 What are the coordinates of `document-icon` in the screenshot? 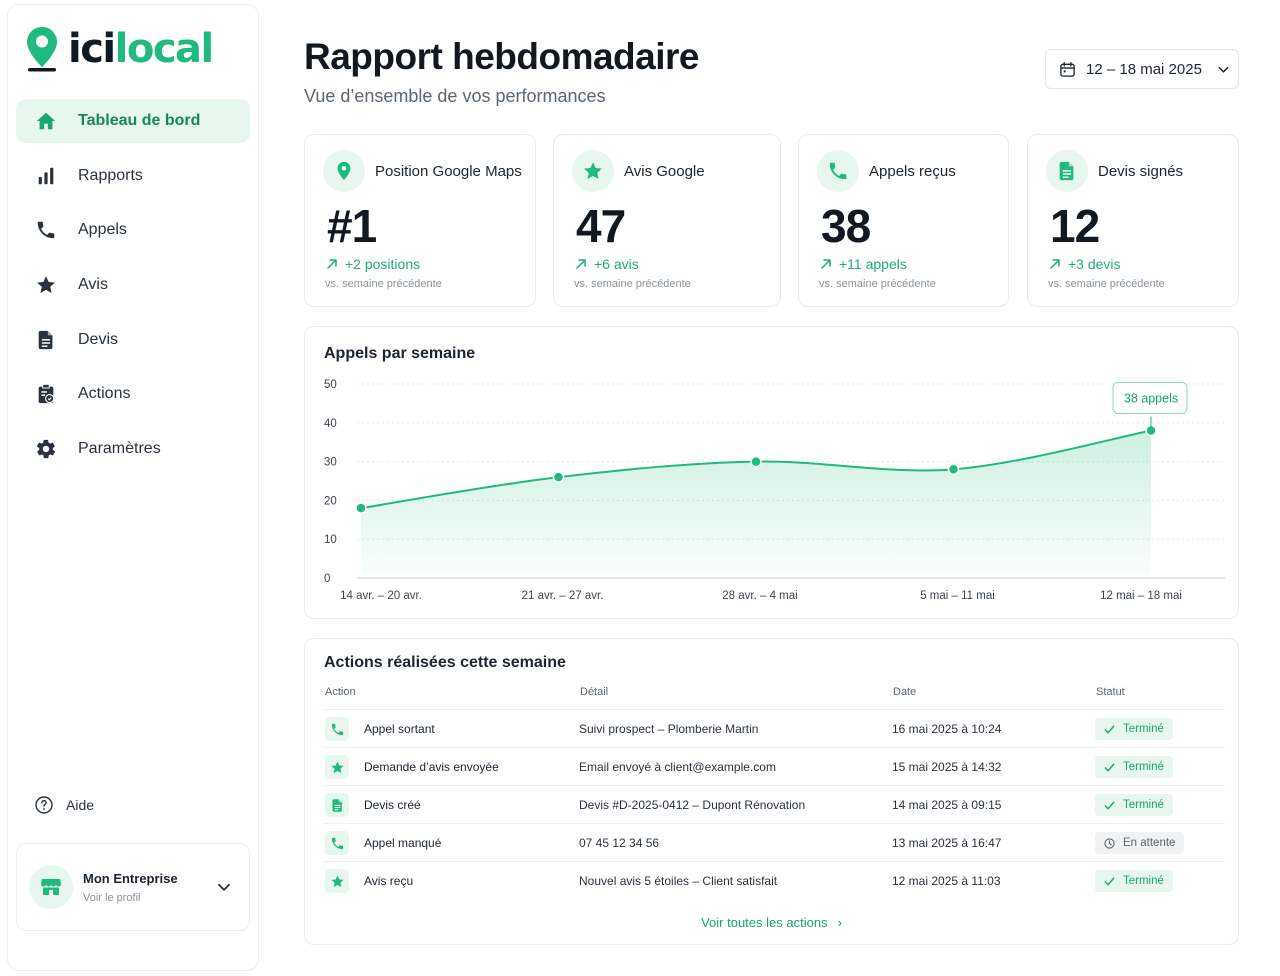 It's located at (46, 340).